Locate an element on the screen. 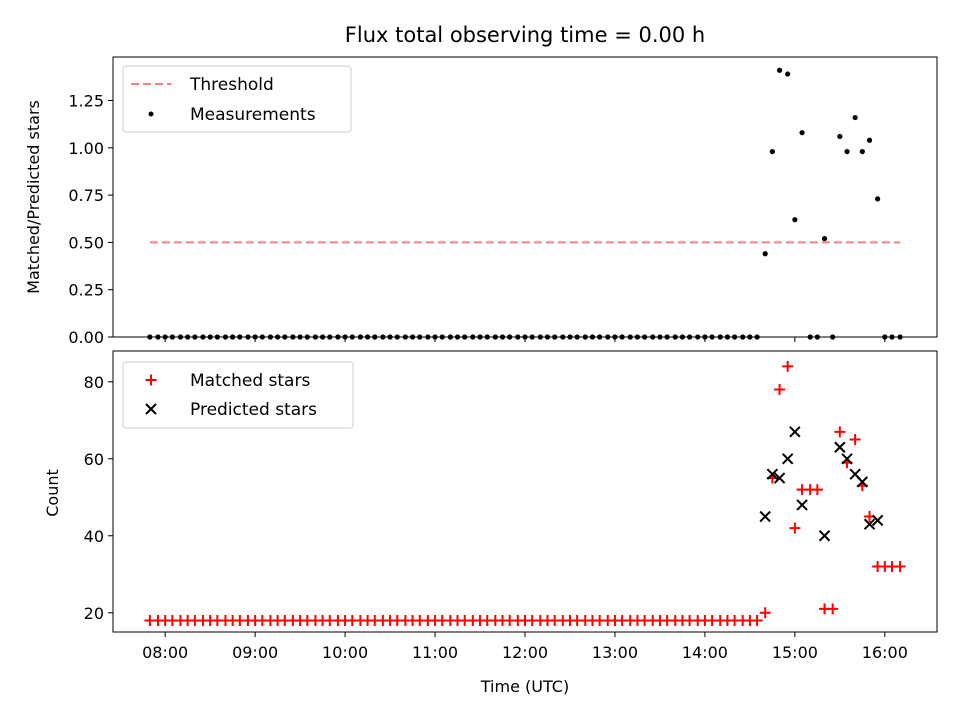 This screenshot has width=960, height=720. legend-matched-swatch is located at coordinates (151, 380).